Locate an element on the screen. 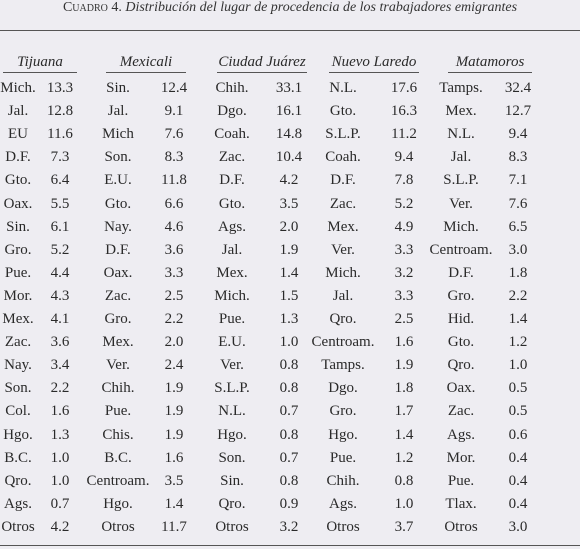 The image size is (580, 549). percent-cell: 12.7 is located at coordinates (518, 111).